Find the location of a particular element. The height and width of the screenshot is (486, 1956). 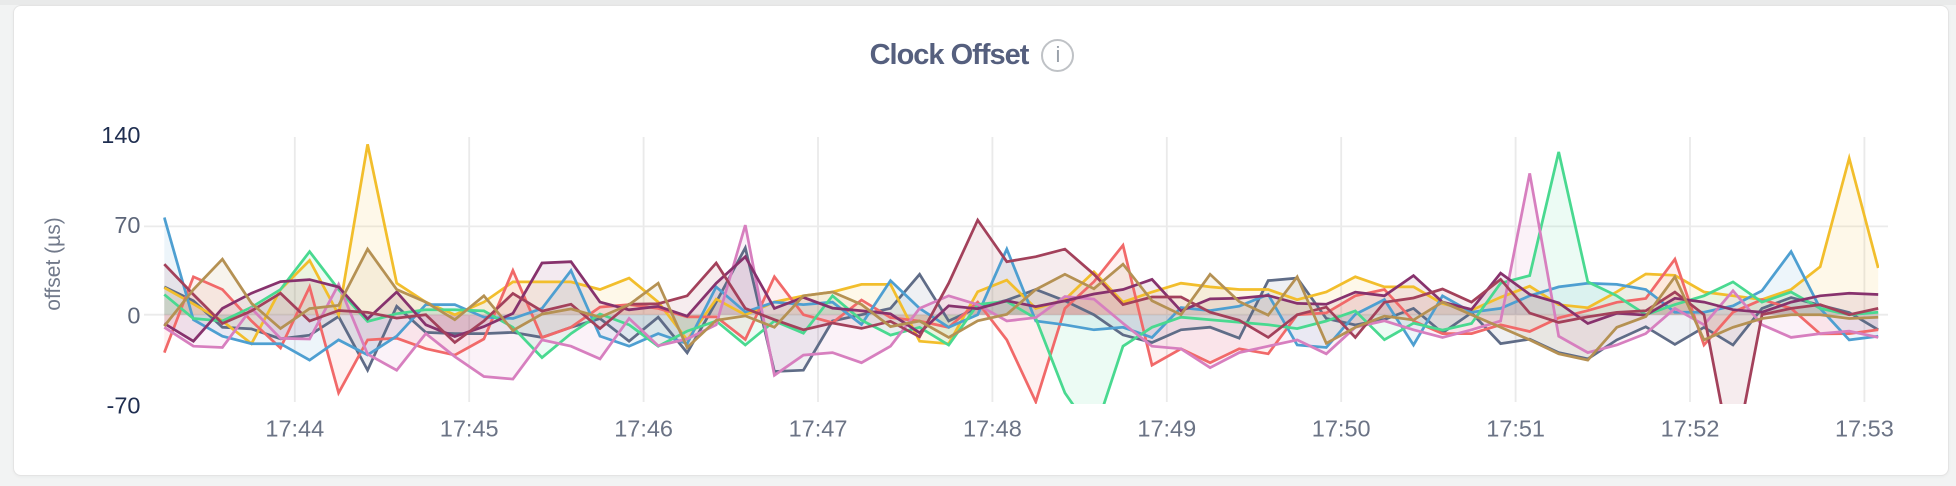

svg-text: 17:44 is located at coordinates (294, 429).